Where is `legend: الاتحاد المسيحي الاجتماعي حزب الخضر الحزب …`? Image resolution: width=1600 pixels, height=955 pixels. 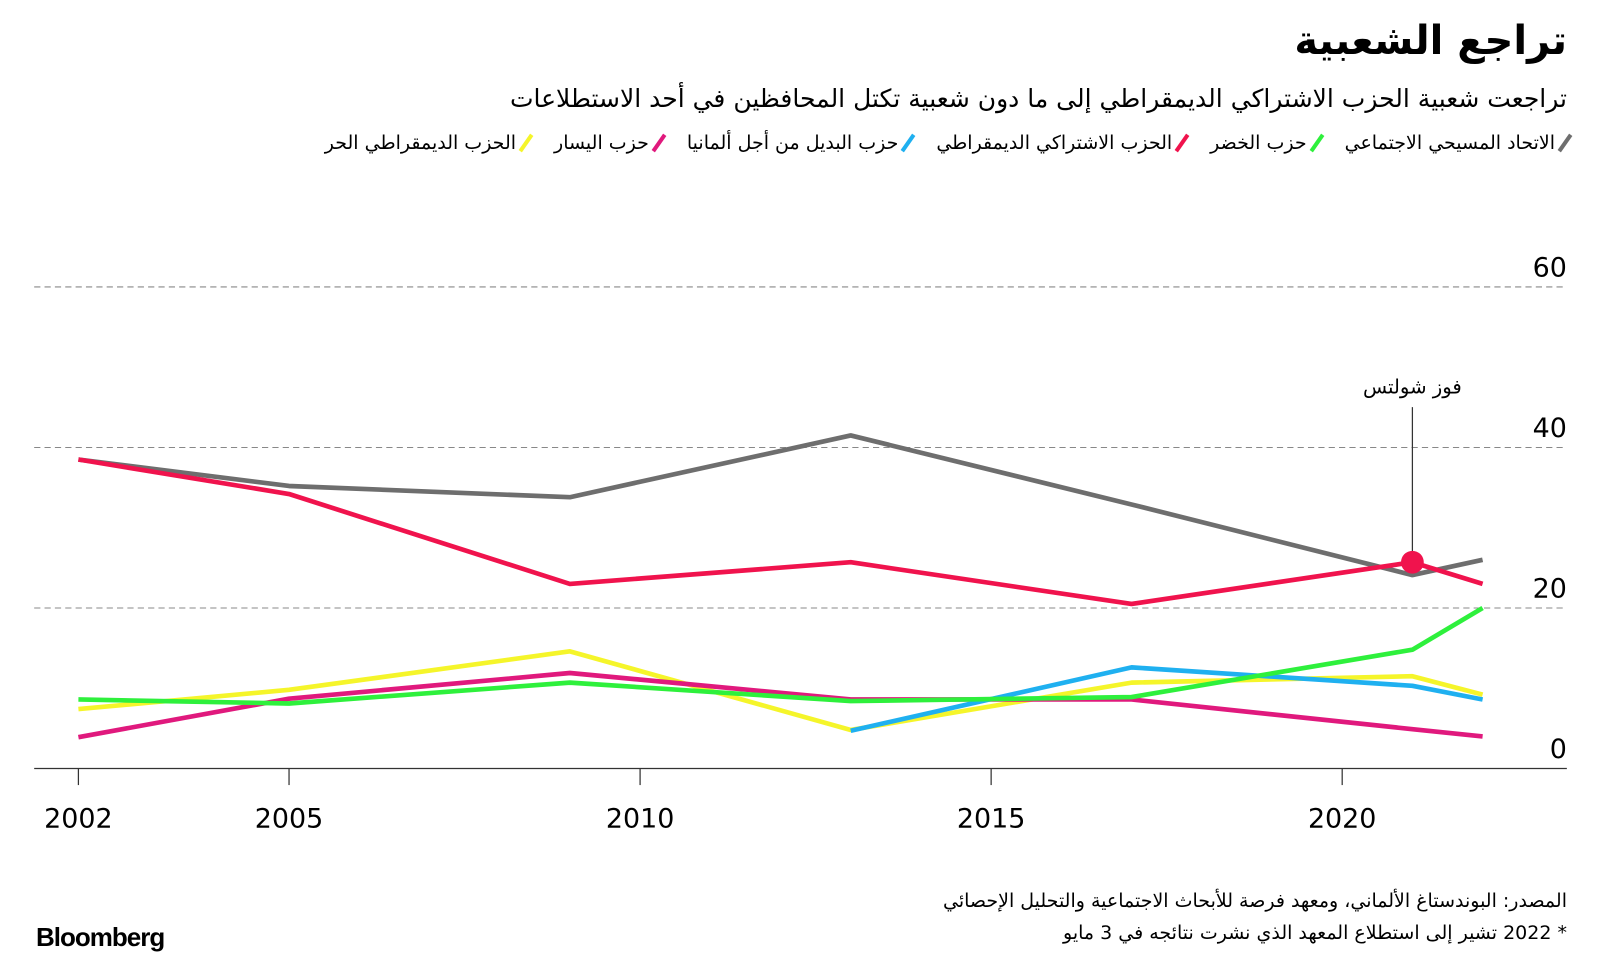 legend: الاتحاد المسيحي الاجتماعي حزب الخضر الحزب … is located at coordinates (948, 143).